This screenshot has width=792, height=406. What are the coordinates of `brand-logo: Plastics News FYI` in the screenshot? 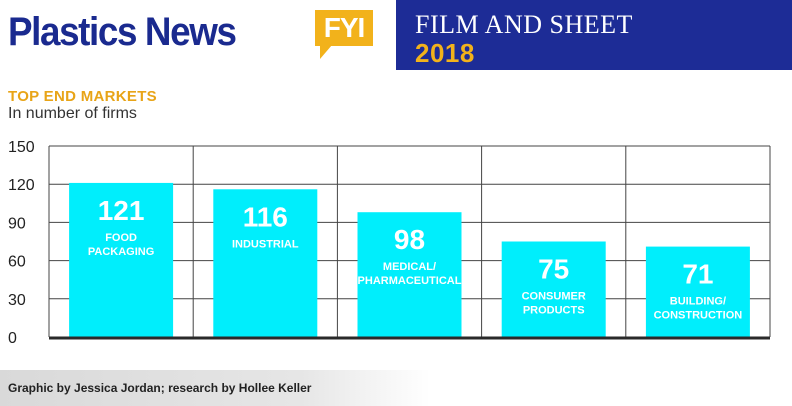 It's located at (193, 34).